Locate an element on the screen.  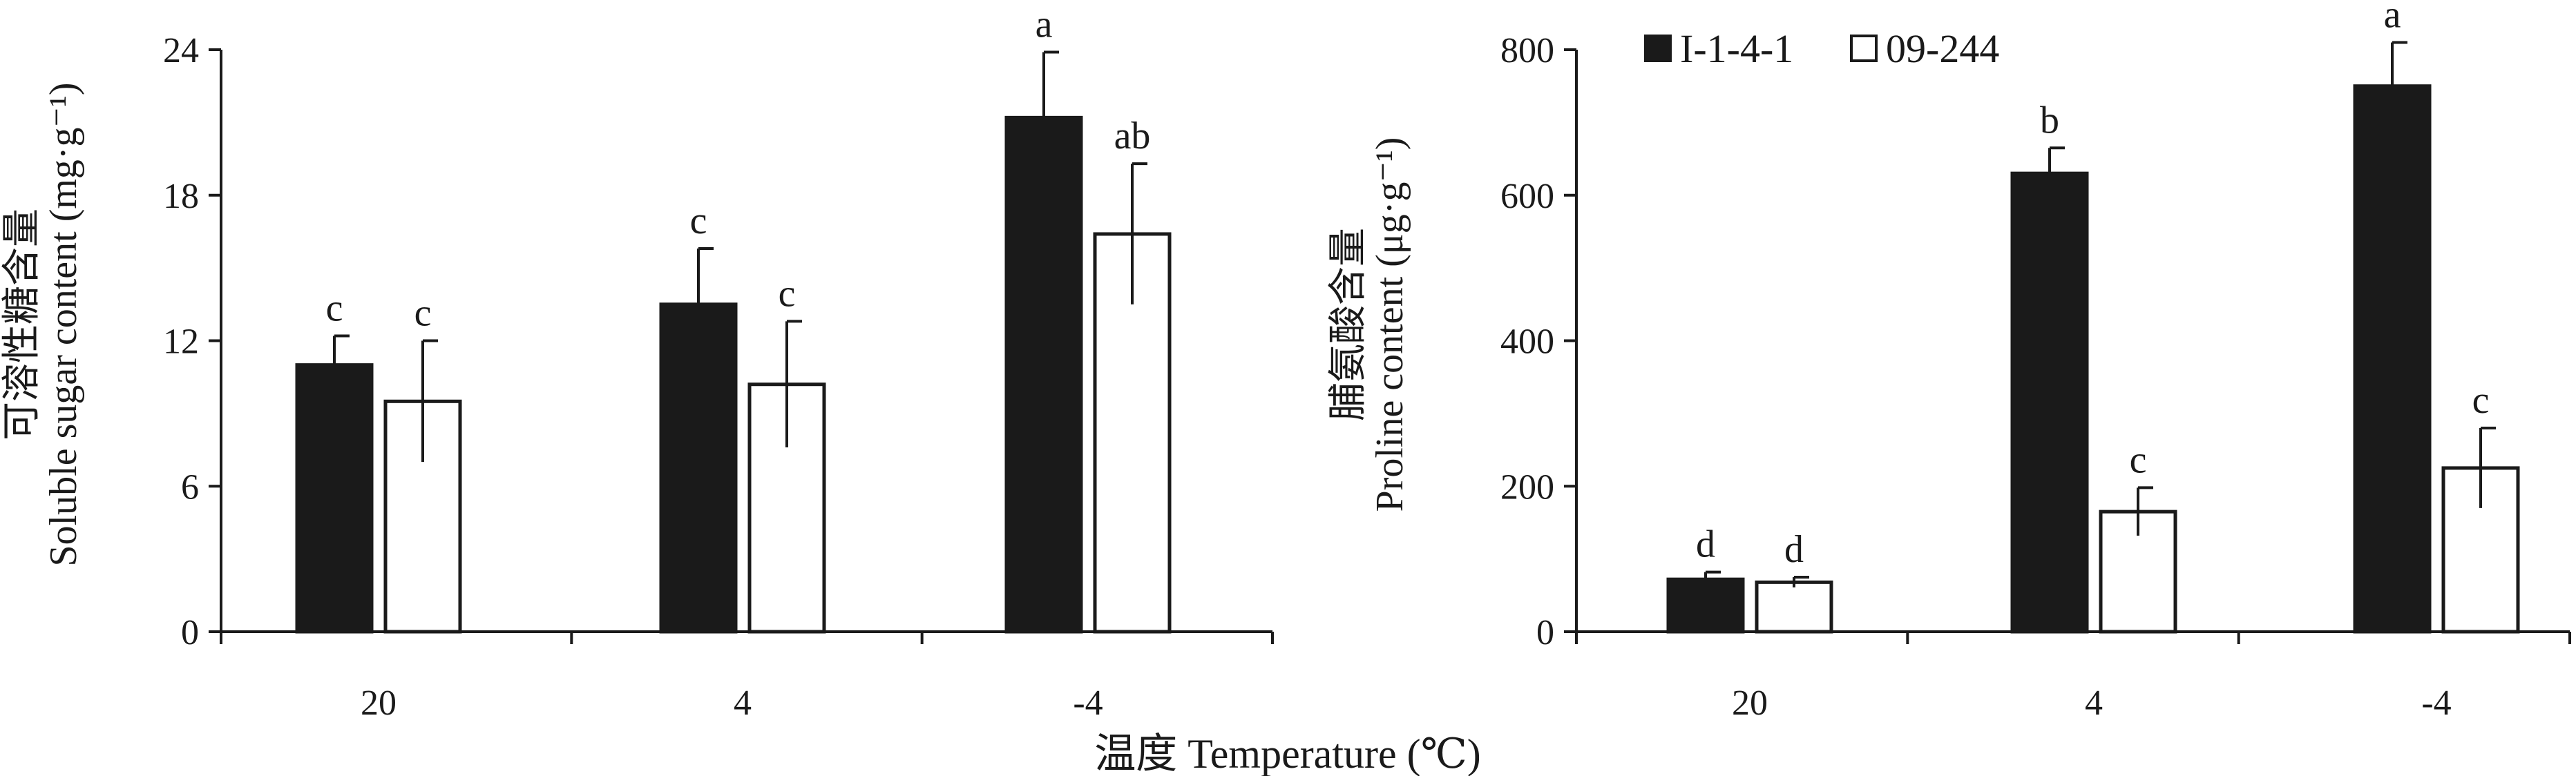
y-axis-title-left: 可溶性糖含量 Soluble sugar content (mg·g⁻¹) is located at coordinates (43, 324).